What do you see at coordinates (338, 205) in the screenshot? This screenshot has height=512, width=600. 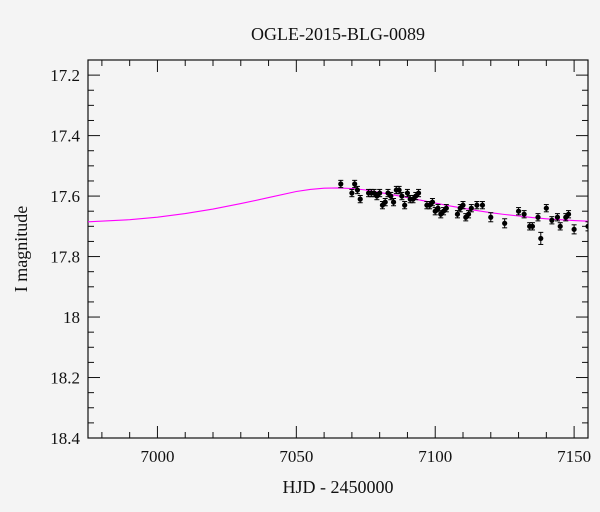 I see `model-curve` at bounding box center [338, 205].